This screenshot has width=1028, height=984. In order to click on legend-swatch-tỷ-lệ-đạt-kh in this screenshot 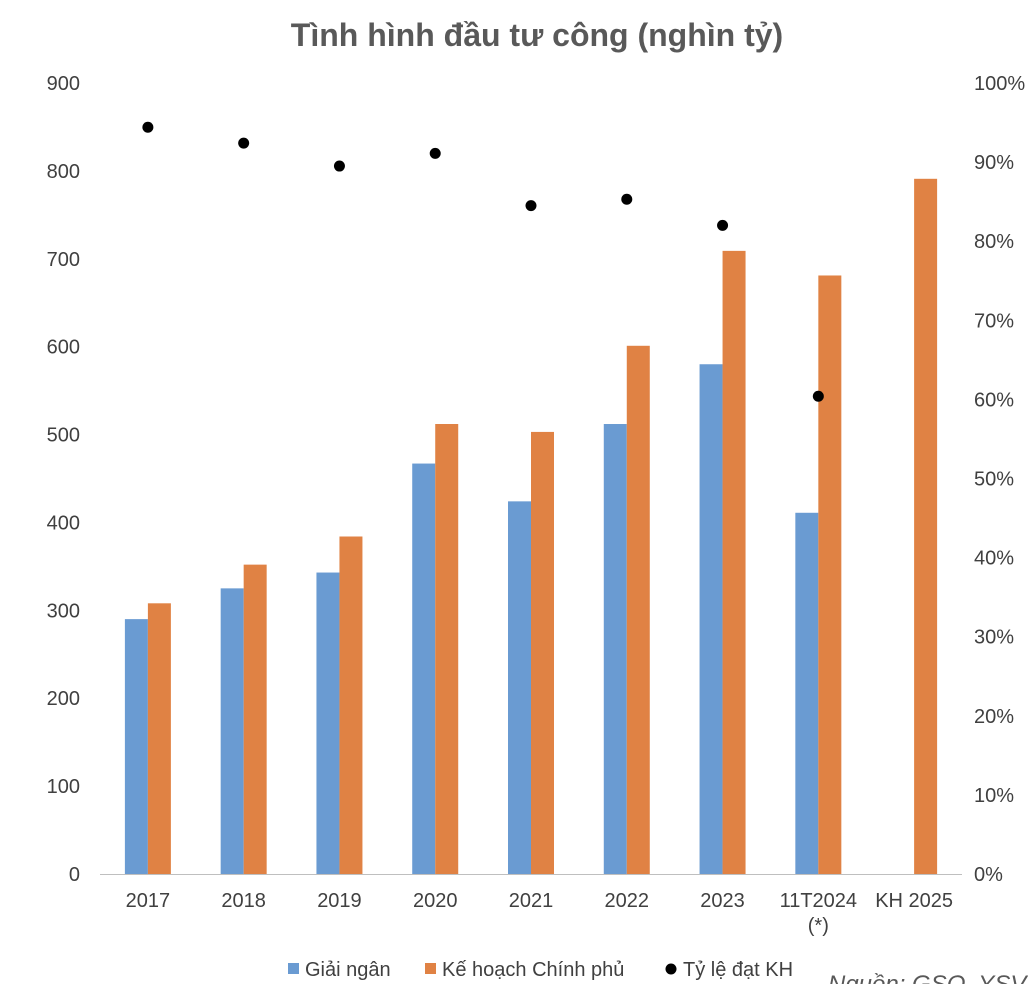, I will do `click(671, 969)`.